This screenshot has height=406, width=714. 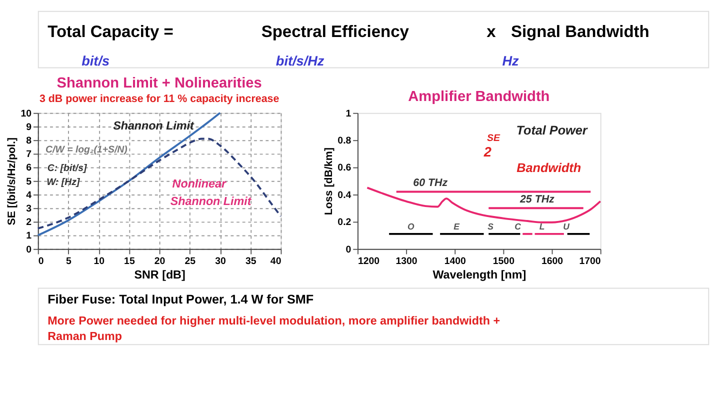 What do you see at coordinates (328, 182) in the screenshot?
I see `y-axis-title: Loss [dB/km]` at bounding box center [328, 182].